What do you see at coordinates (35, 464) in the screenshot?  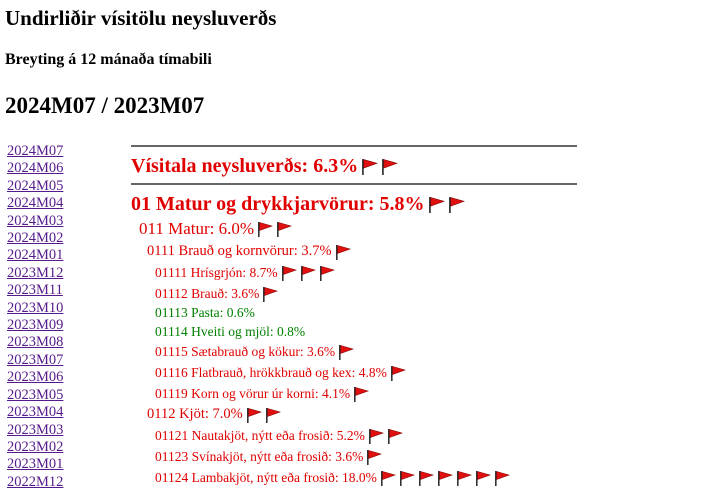 I see `month-link: 2023M01` at bounding box center [35, 464].